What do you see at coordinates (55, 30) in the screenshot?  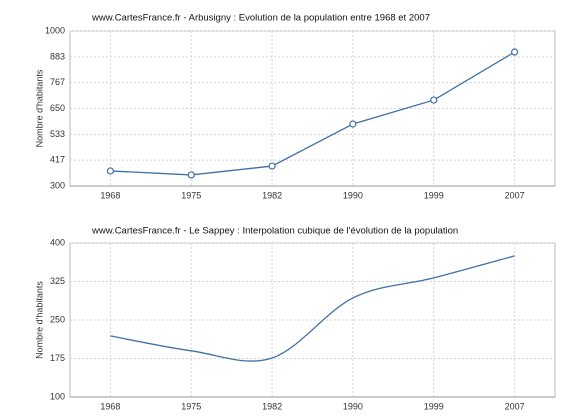 I see `y-tick-label: 1000` at bounding box center [55, 30].